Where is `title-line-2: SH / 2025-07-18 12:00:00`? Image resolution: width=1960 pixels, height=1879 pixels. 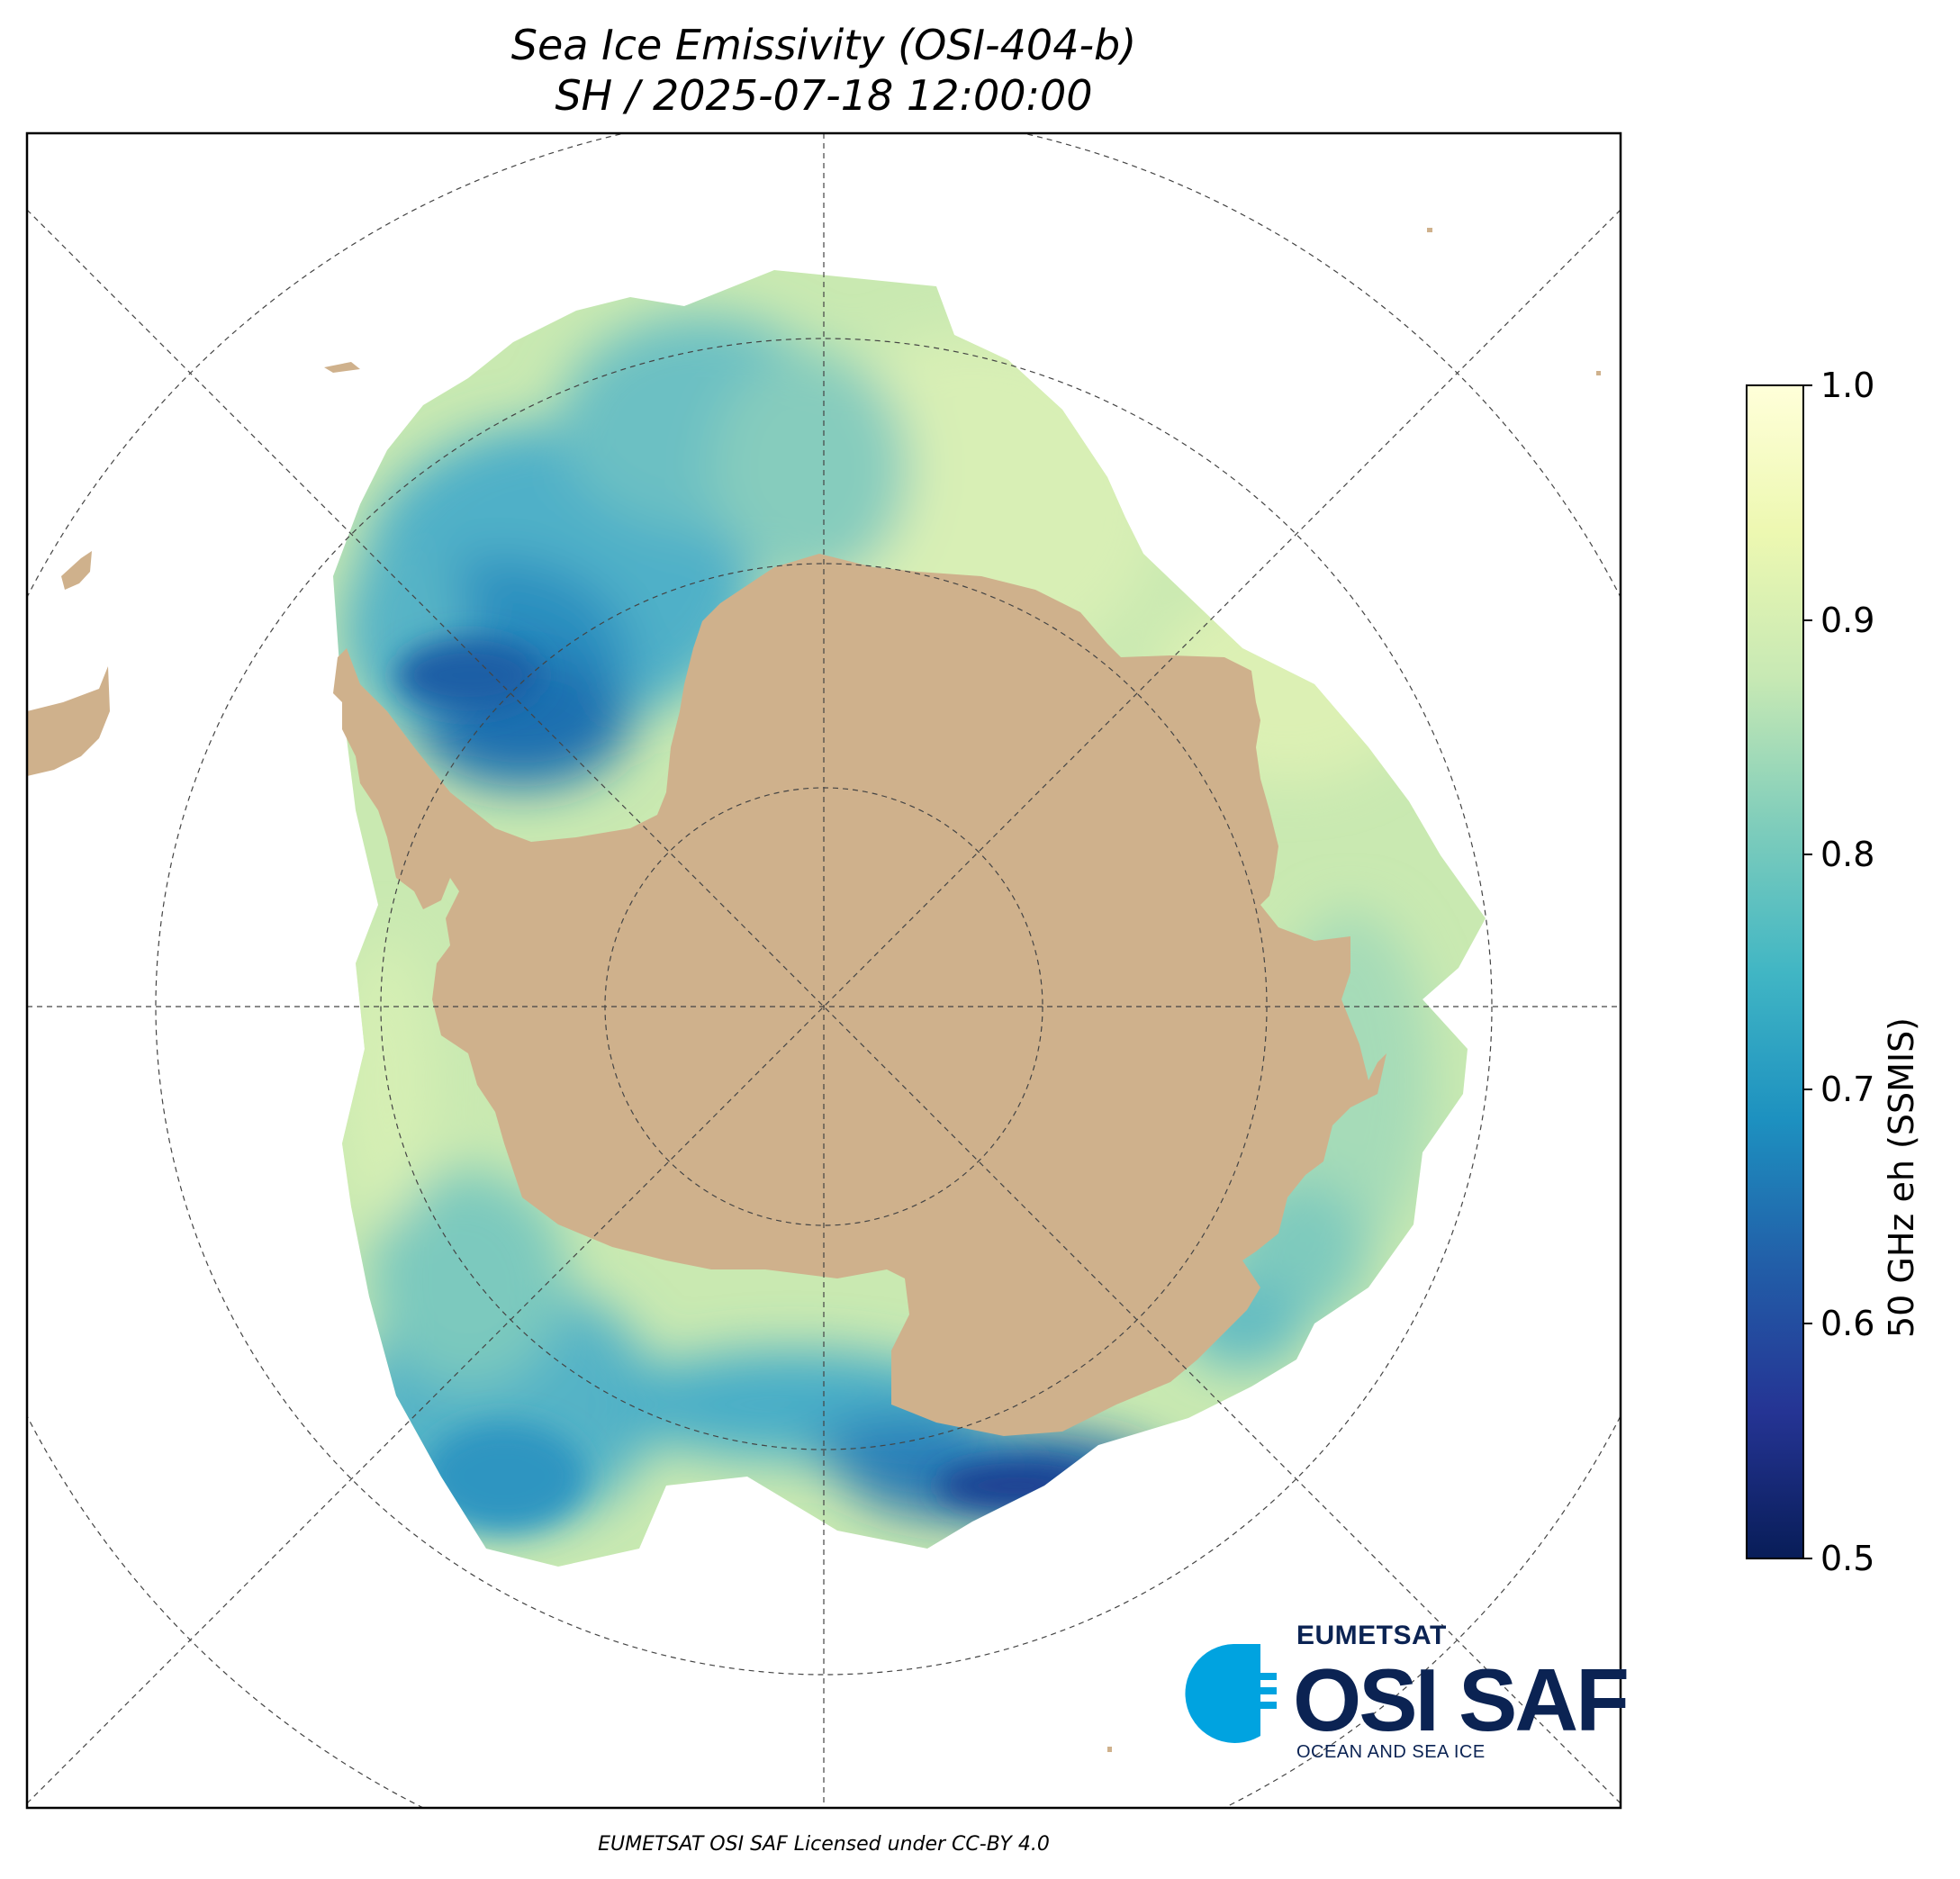 title-line-2: SH / 2025-07-18 12:00:00 is located at coordinates (824, 95).